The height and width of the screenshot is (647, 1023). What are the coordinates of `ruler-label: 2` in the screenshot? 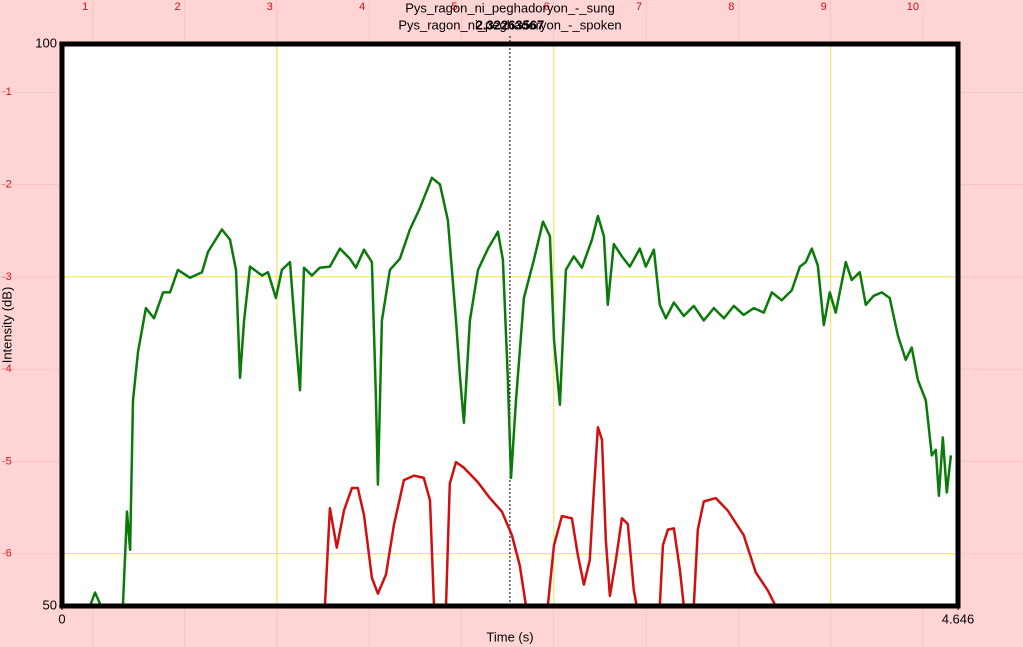 It's located at (177, 7).